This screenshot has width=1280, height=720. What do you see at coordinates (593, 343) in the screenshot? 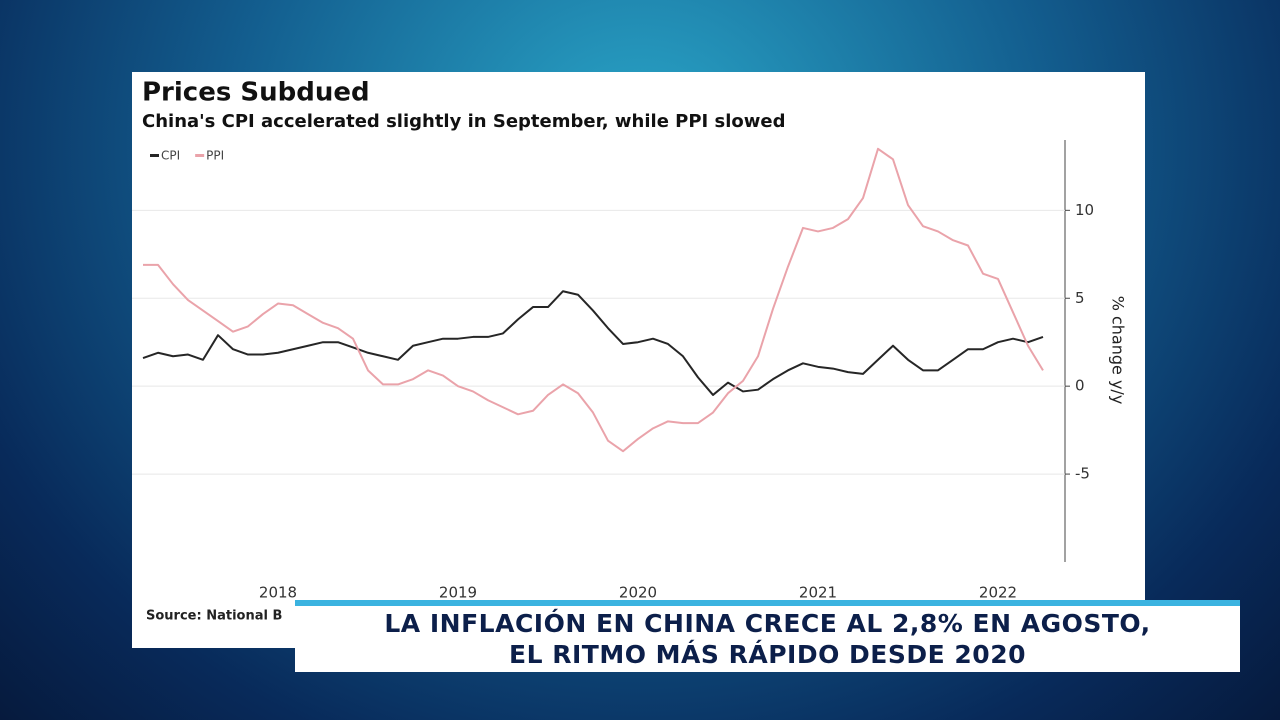
I see `series-line` at bounding box center [593, 343].